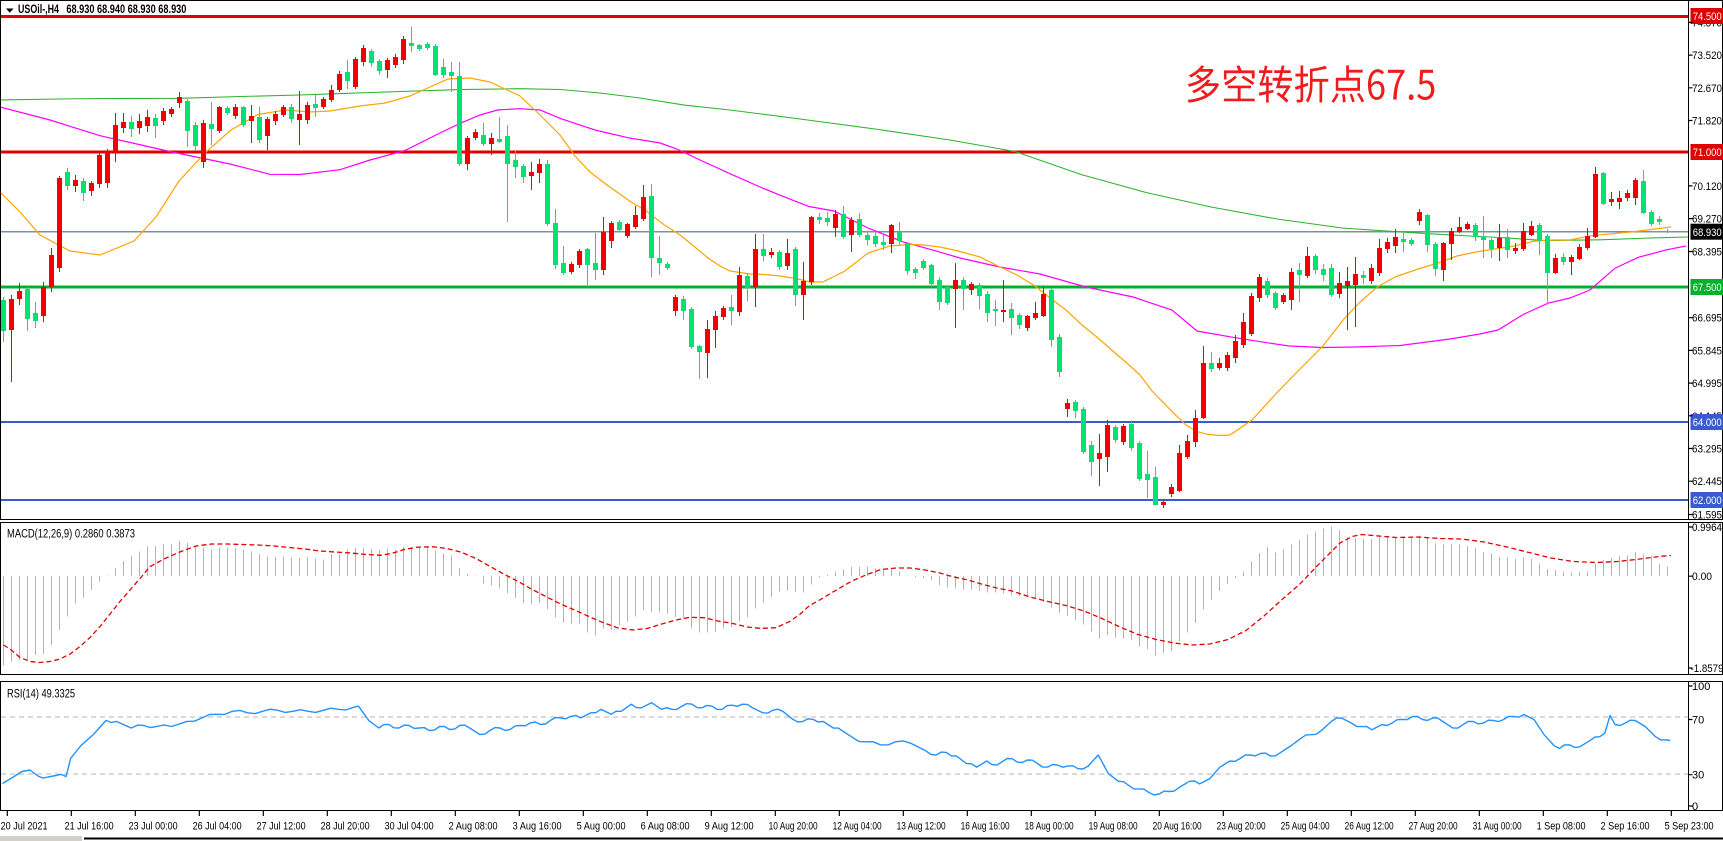  What do you see at coordinates (409, 827) in the screenshot?
I see `svg-text: 30 Jul 04:00` at bounding box center [409, 827].